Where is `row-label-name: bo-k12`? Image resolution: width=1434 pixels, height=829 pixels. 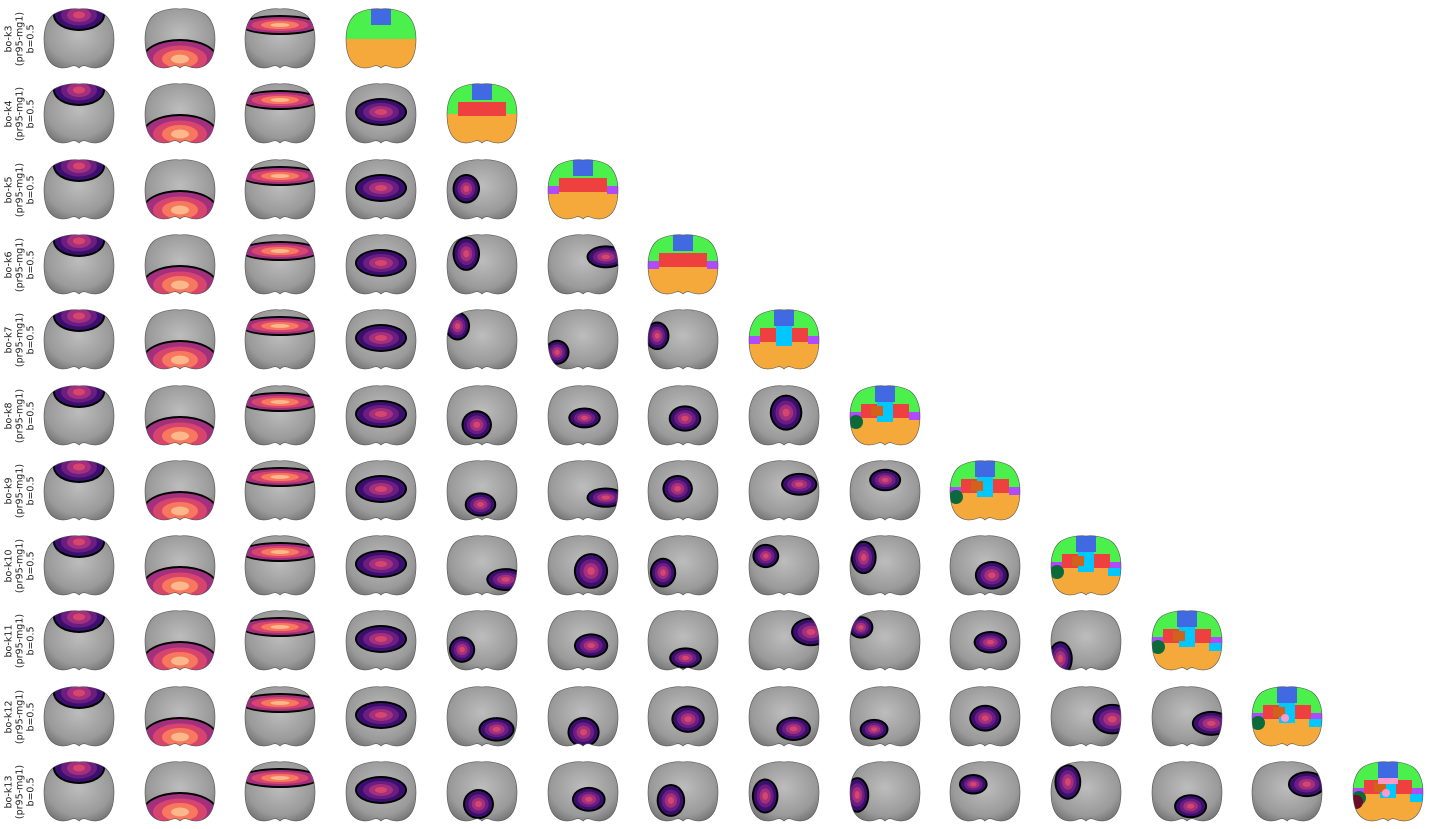 row-label-name: bo-k12 is located at coordinates (9, 717).